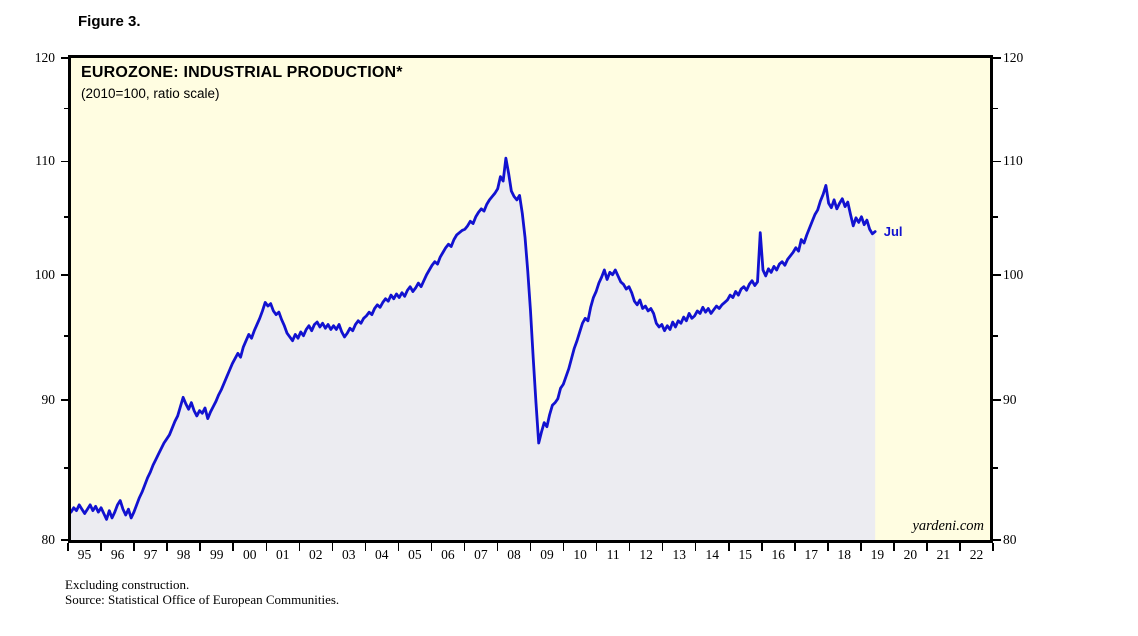 This screenshot has width=1138, height=636. Describe the element at coordinates (778, 554) in the screenshot. I see `x-tick-label: 16` at that location.